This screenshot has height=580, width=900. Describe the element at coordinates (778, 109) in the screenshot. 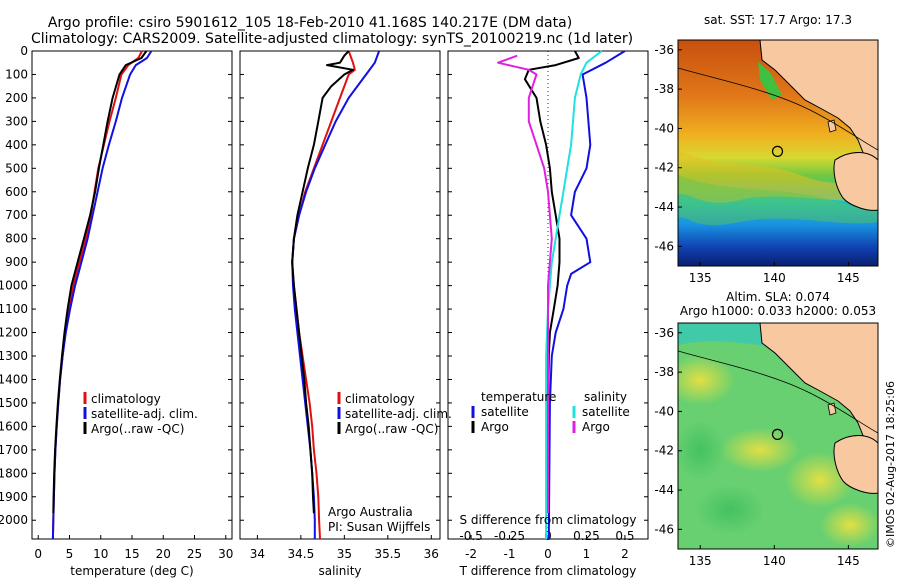

I see `sst-shelf-contour` at that location.